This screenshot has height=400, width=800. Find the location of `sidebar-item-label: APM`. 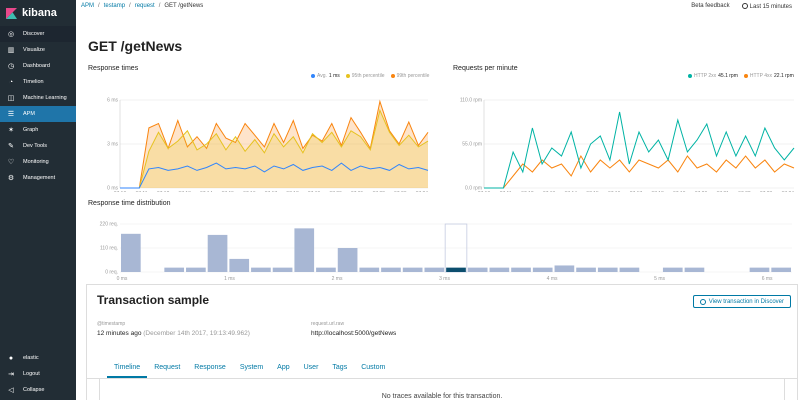

sidebar-item-label: APM is located at coordinates (29, 114).